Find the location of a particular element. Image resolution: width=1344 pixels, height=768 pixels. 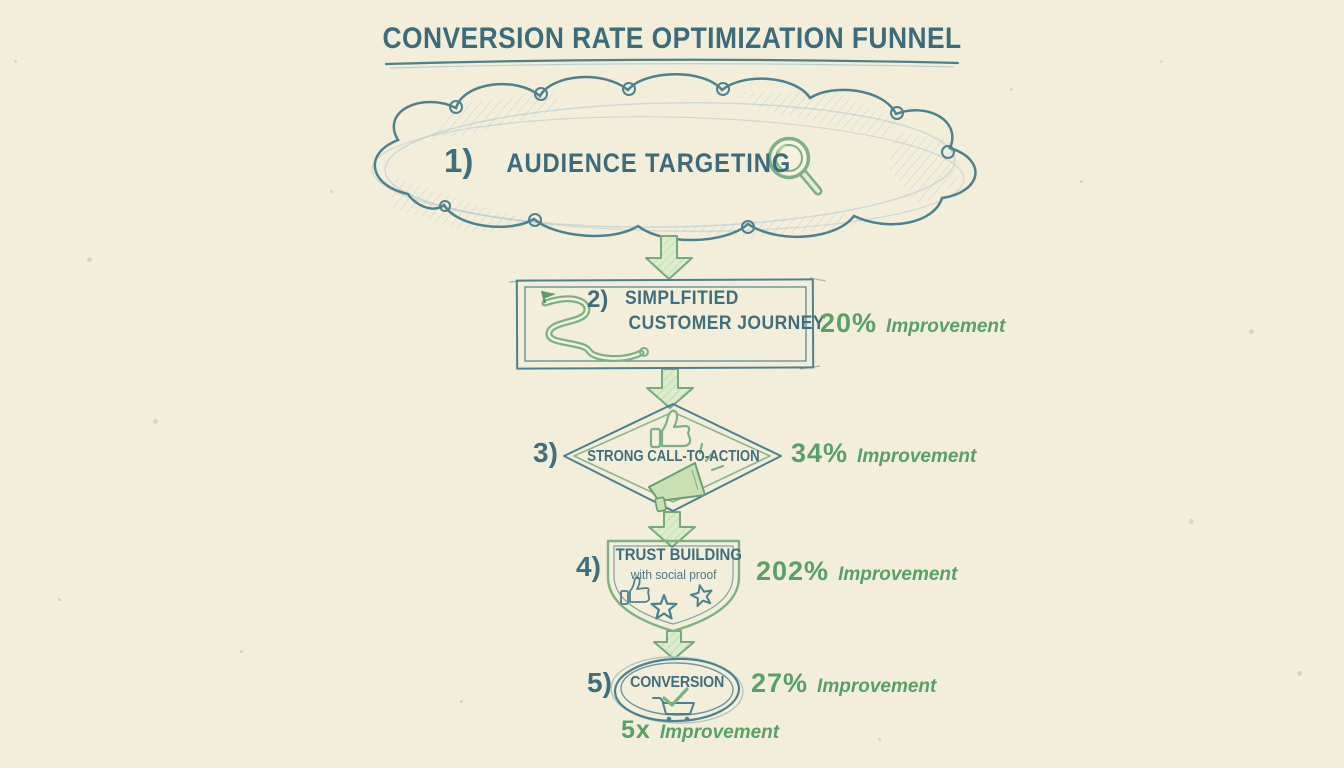

stage3-improvement: 34% Improvement is located at coordinates (883, 453).